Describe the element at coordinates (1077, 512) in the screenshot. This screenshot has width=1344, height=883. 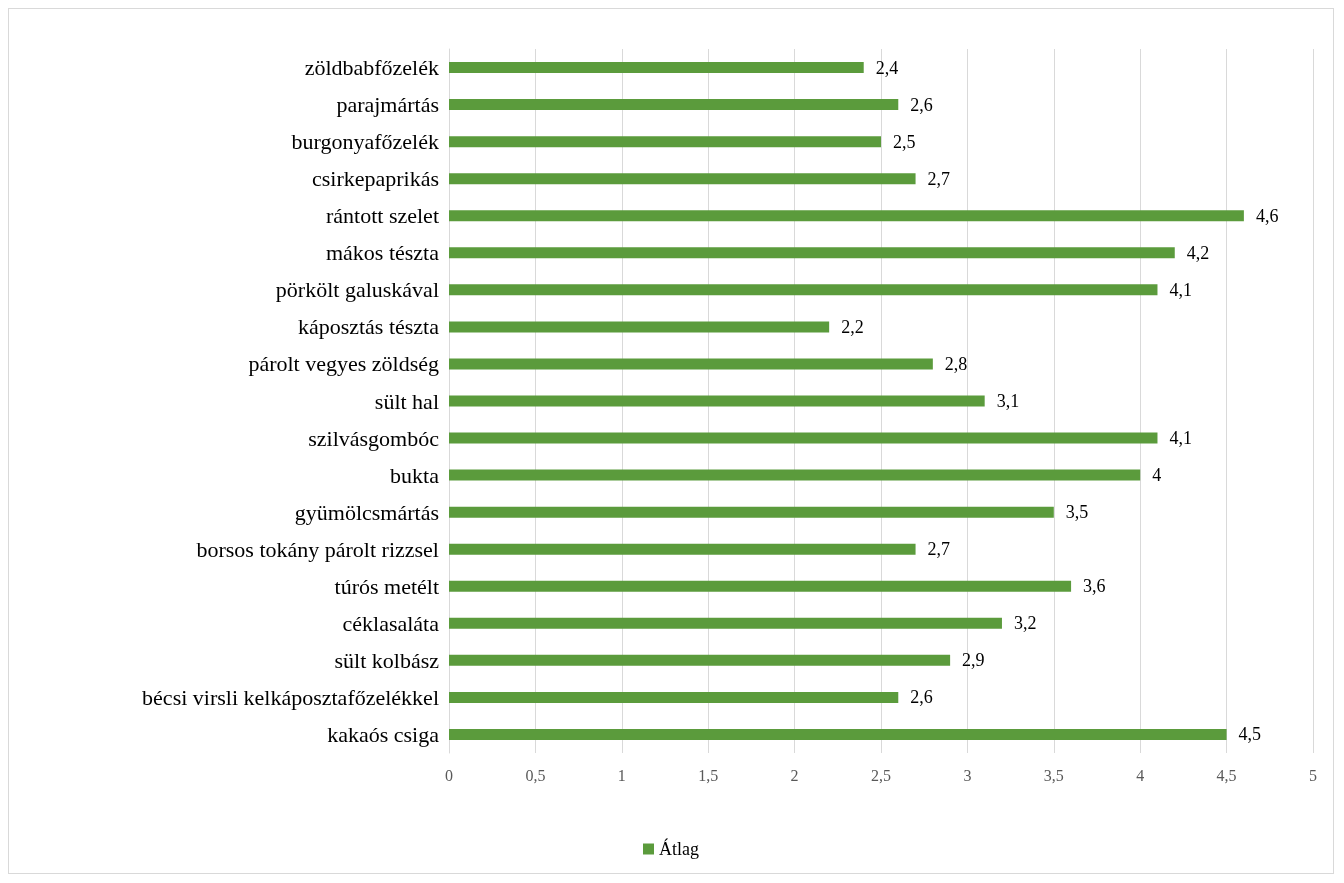
I see `data-label: 3,5` at that location.